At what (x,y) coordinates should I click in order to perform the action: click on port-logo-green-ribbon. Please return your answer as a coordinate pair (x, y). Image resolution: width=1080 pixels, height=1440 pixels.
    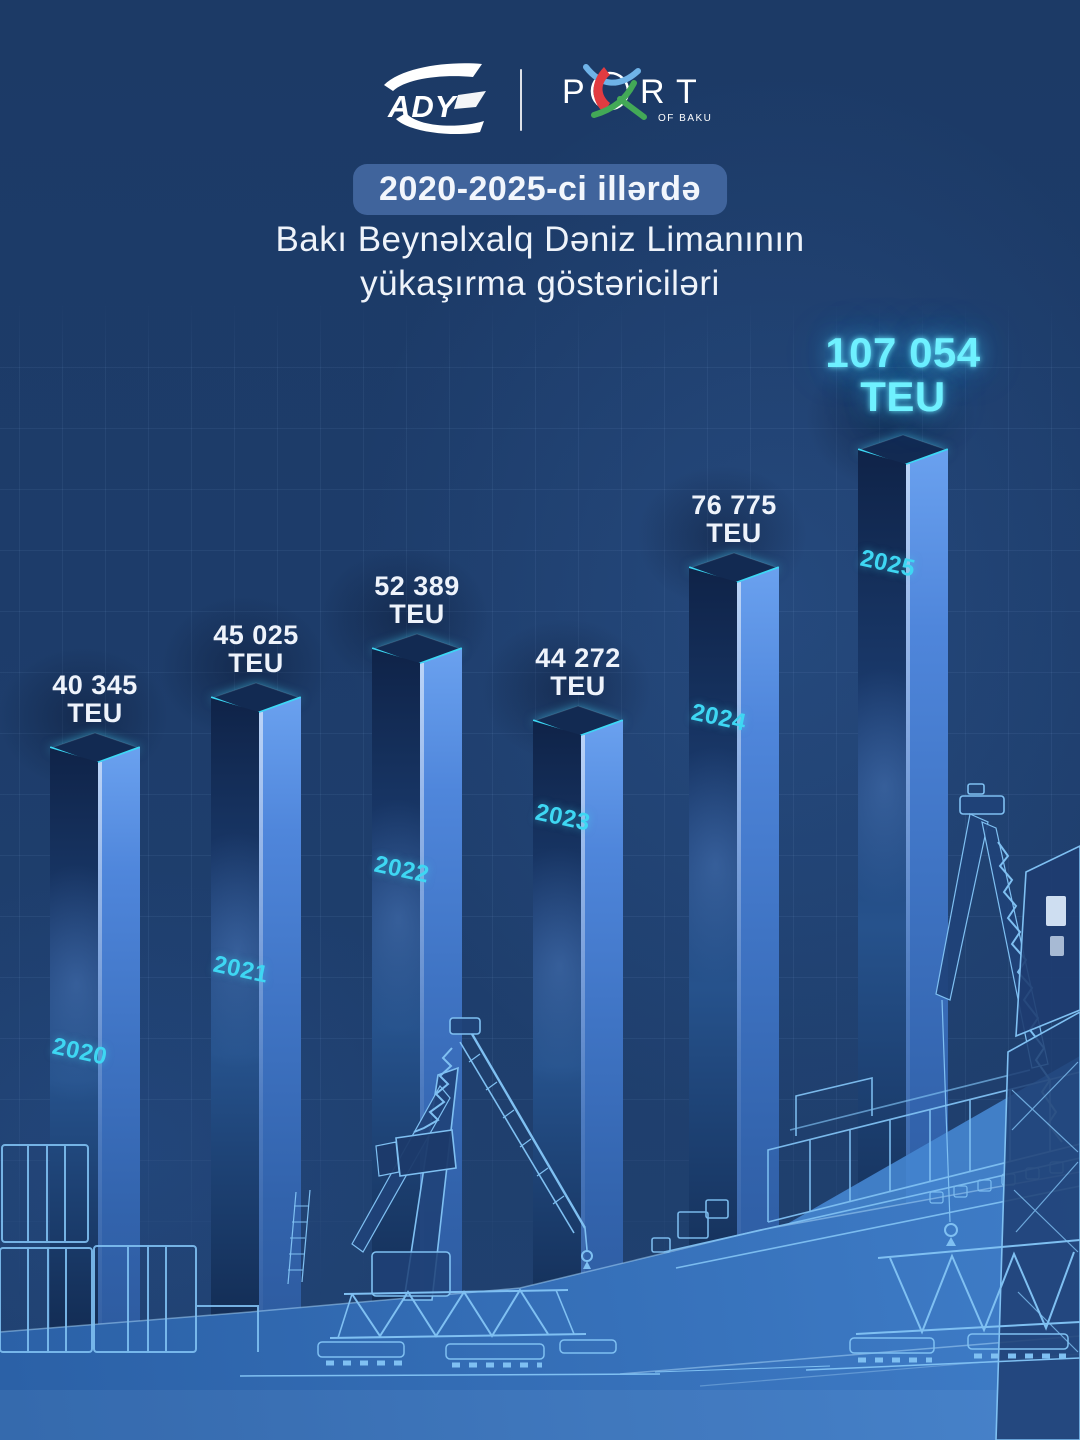
    Looking at the image, I should click on (614, 99).